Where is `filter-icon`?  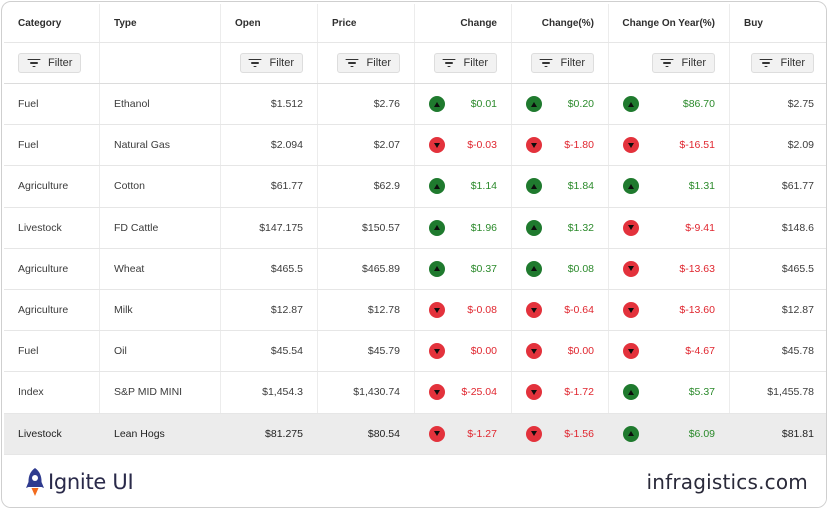
filter-icon is located at coordinates (449, 63).